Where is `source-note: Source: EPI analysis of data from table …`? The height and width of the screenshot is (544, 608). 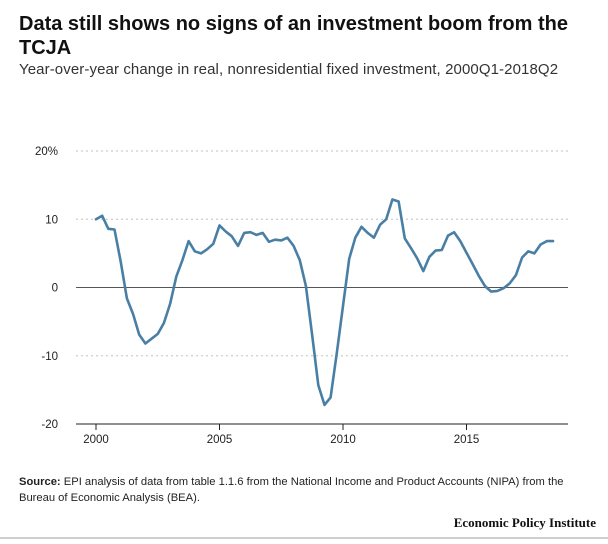
source-note: Source: EPI analysis of data from table … is located at coordinates (306, 490).